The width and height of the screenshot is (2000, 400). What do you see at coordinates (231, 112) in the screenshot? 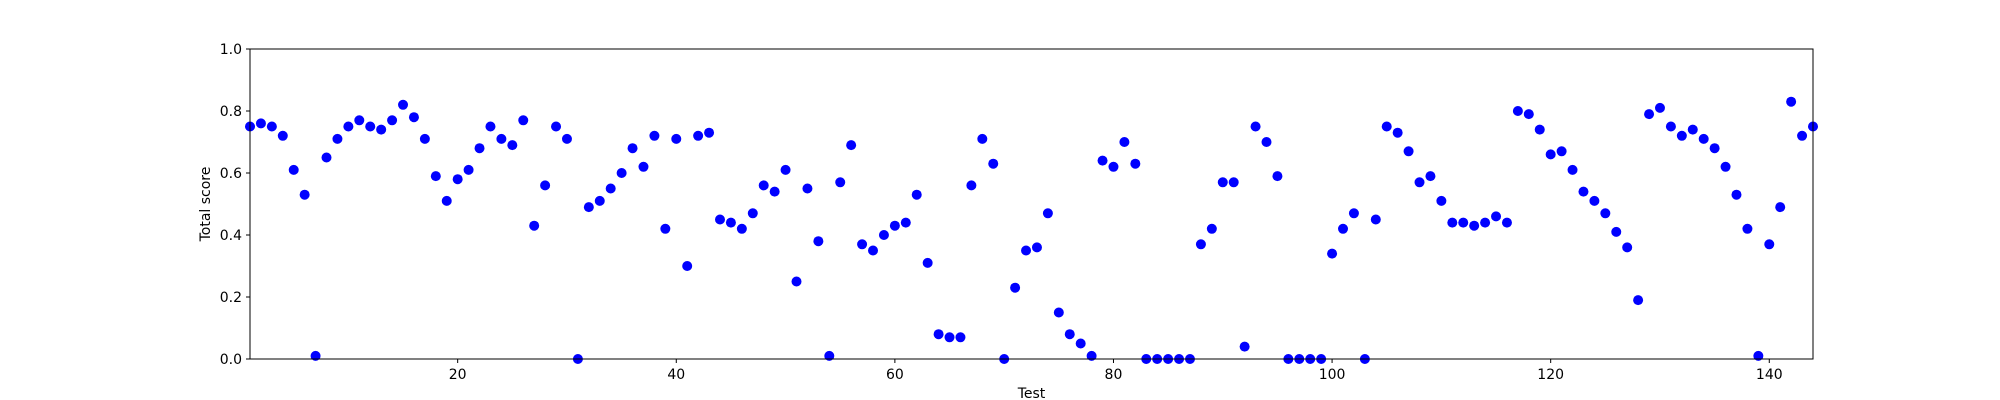
I see `y-tick-label: 0.8` at bounding box center [231, 112].